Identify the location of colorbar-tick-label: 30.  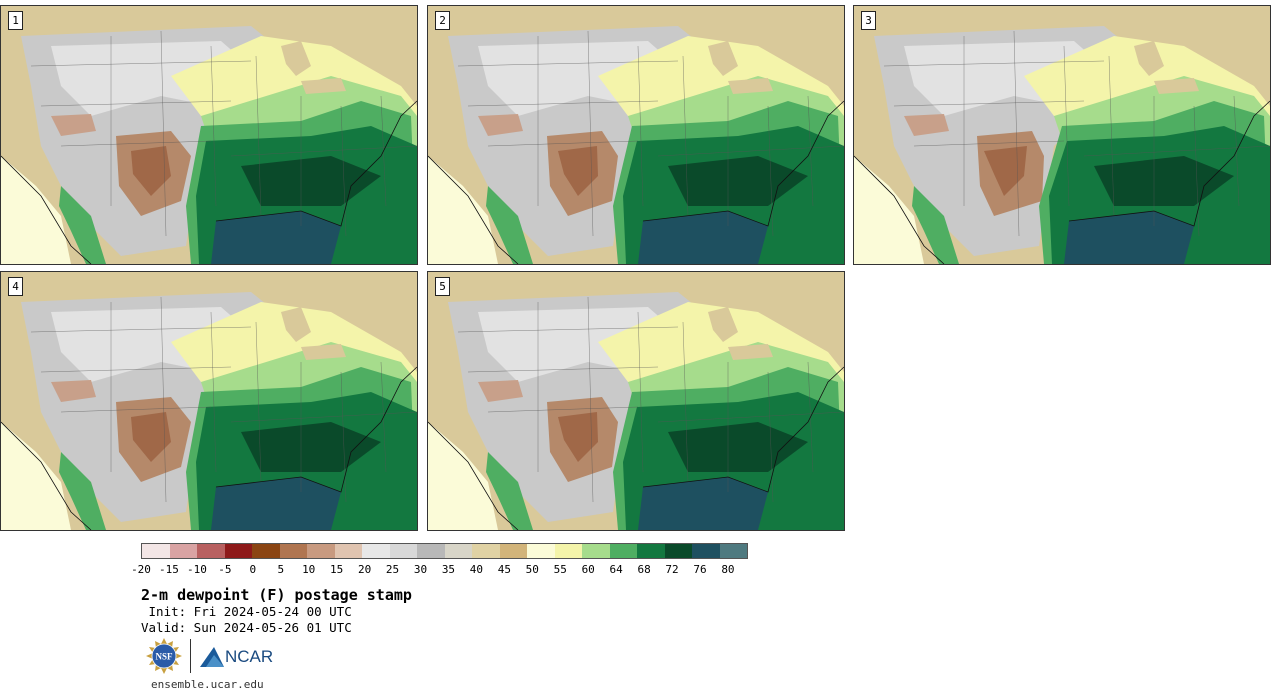
(420, 569).